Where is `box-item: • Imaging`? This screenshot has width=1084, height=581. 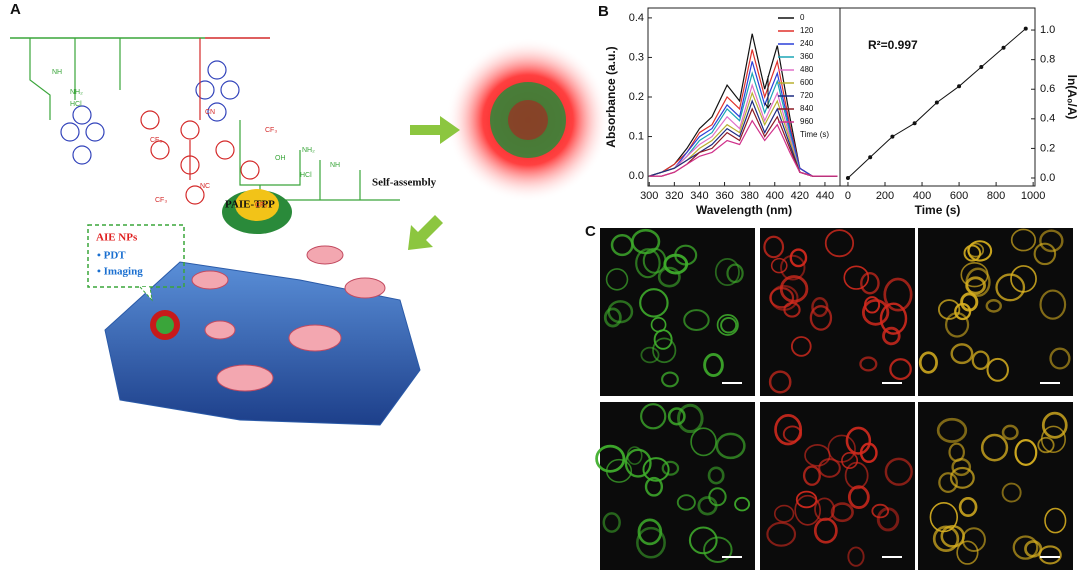
box-item: • Imaging is located at coordinates (120, 272).